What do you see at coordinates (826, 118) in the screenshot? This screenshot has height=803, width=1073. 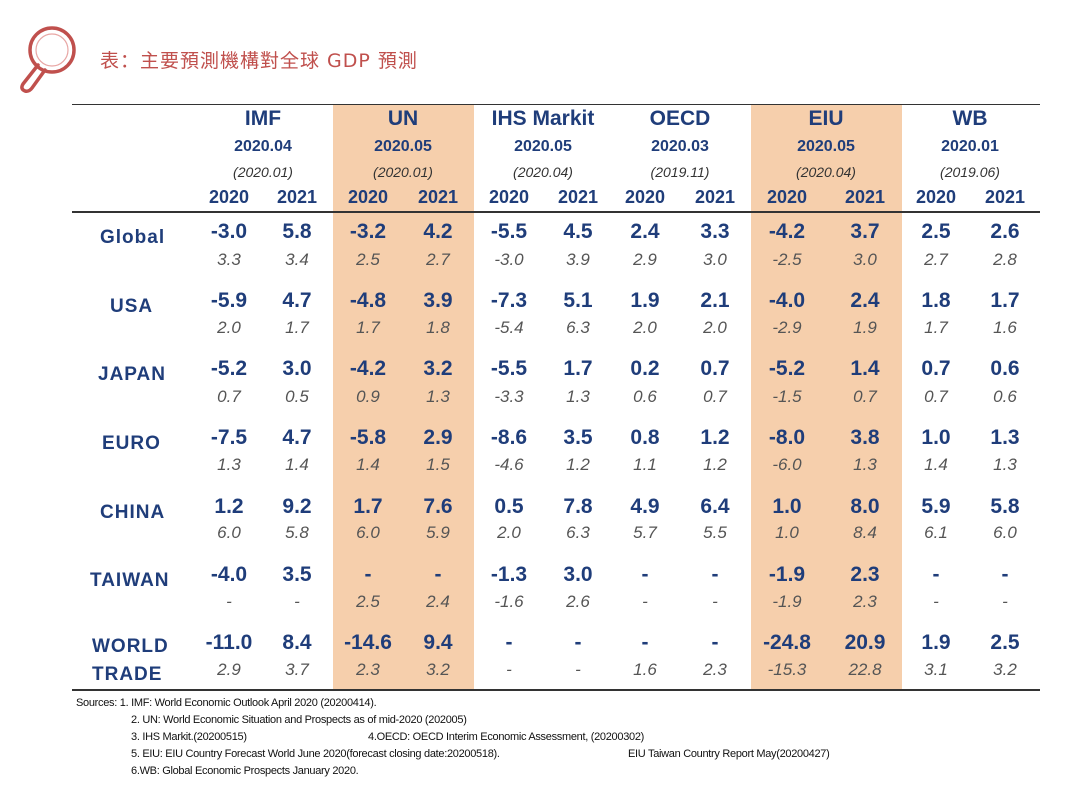 I see `org-name: EIU` at bounding box center [826, 118].